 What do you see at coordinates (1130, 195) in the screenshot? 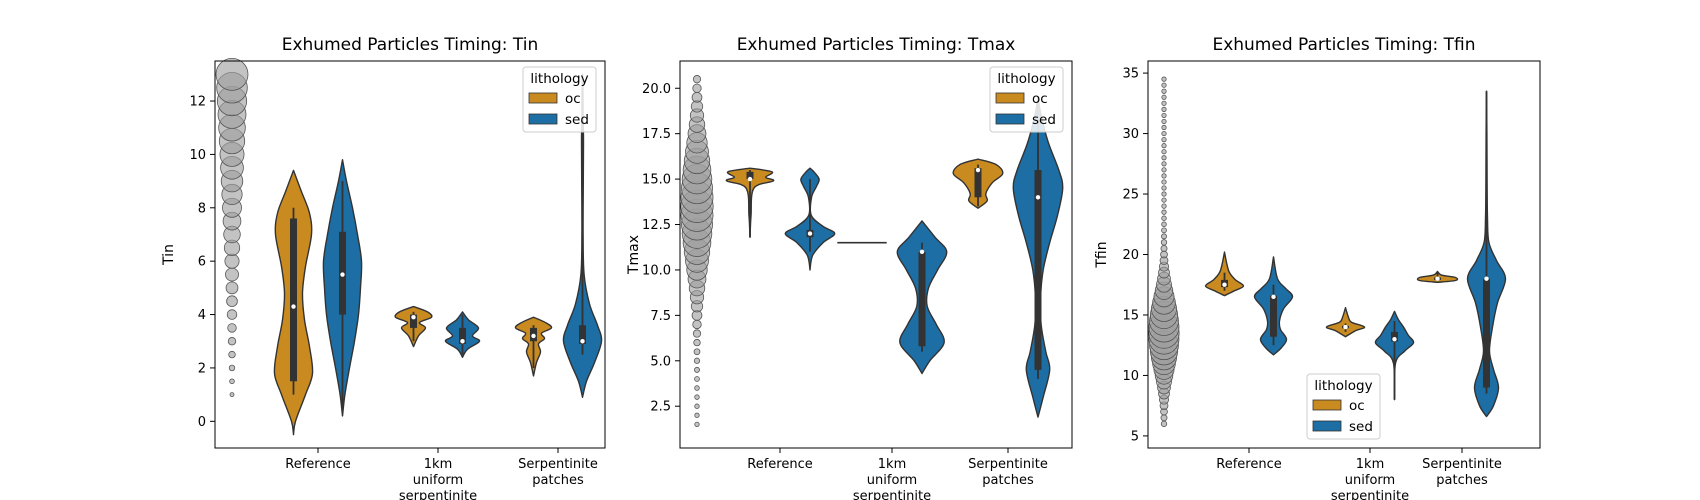
I see `y-tick-label: 25` at bounding box center [1130, 195].